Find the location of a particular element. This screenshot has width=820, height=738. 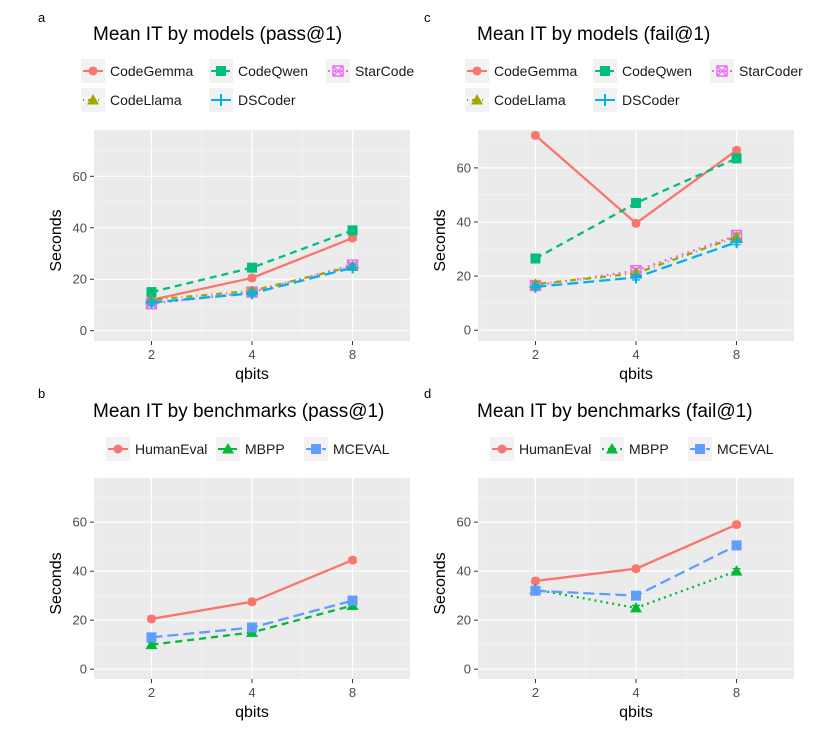

legend-label: MBPP is located at coordinates (265, 449).